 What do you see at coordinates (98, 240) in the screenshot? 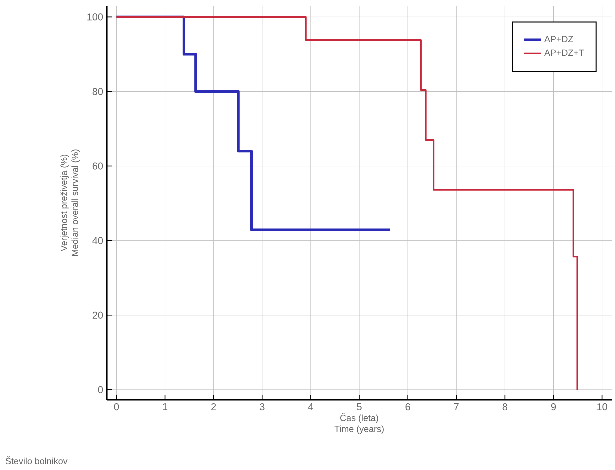
I see `y-tick-label: 40` at bounding box center [98, 240].